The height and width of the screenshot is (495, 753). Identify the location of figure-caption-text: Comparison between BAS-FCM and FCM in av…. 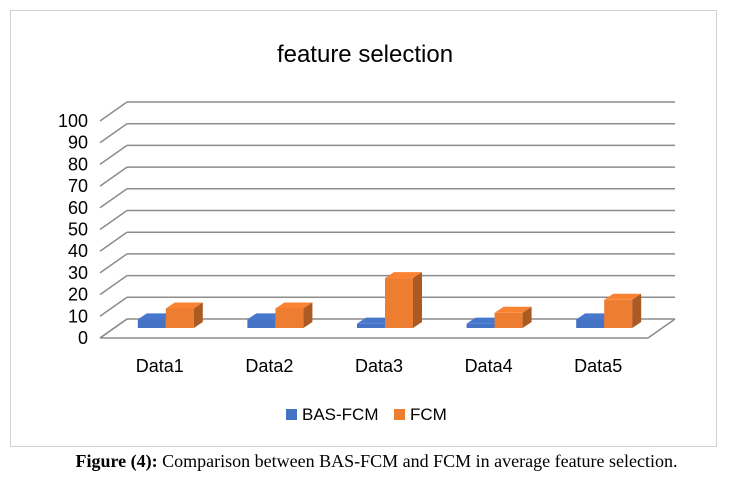
(420, 461).